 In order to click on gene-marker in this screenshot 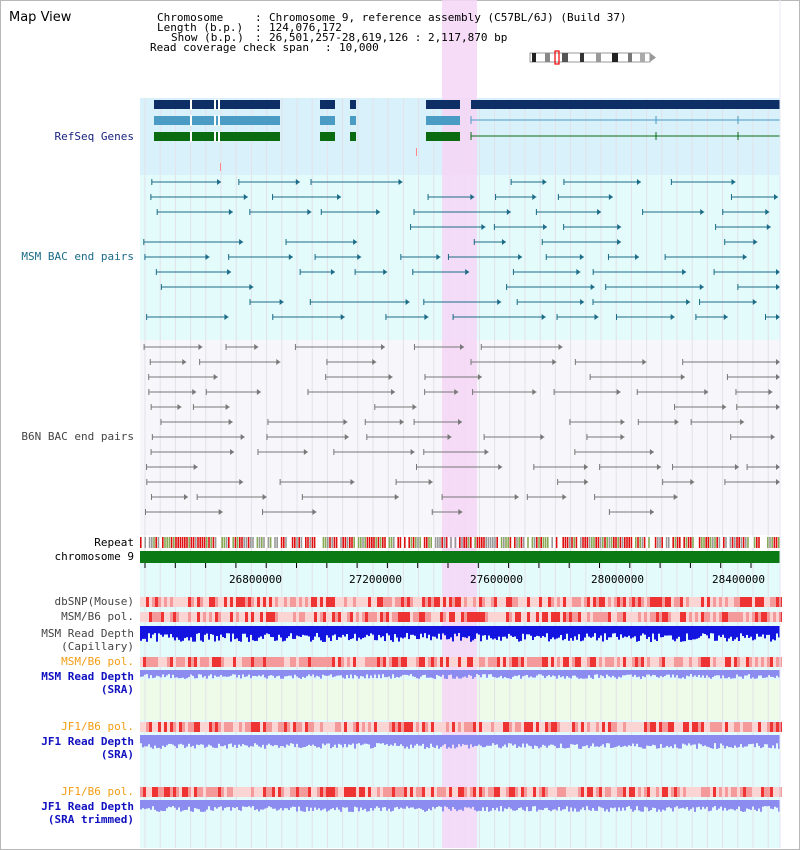, I will do `click(220, 167)`.